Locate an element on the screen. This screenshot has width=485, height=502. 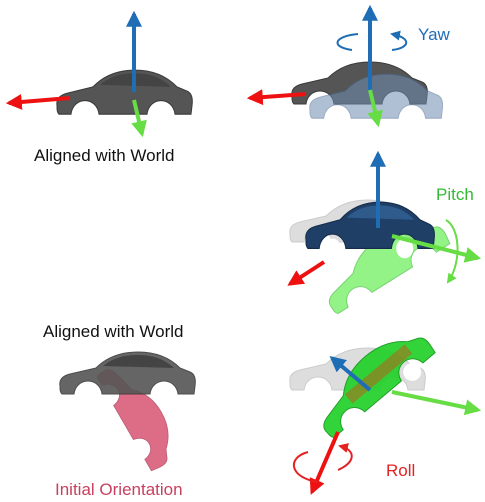
panel-initial is located at coordinates (127, 412).